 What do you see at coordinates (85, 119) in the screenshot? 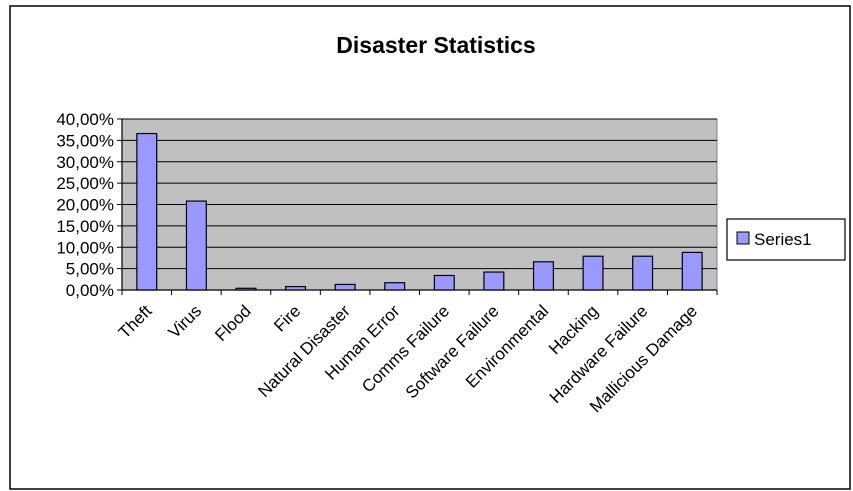
I see `y-tick-label: 40,00%` at bounding box center [85, 119].